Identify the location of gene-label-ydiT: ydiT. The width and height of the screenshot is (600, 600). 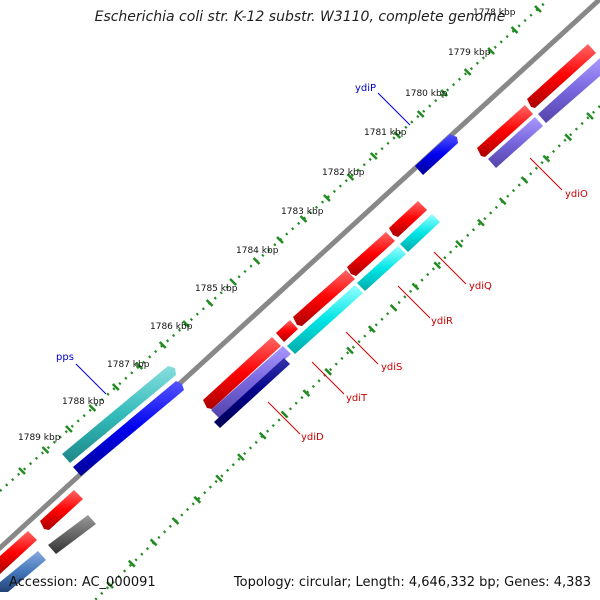
(357, 398).